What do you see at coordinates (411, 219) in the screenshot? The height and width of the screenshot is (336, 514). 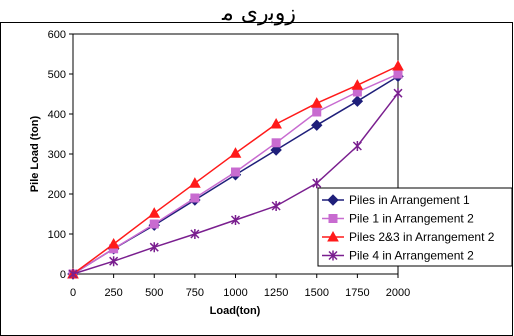 I see `legend-label: Pile 1 in Arrangement 2` at bounding box center [411, 219].